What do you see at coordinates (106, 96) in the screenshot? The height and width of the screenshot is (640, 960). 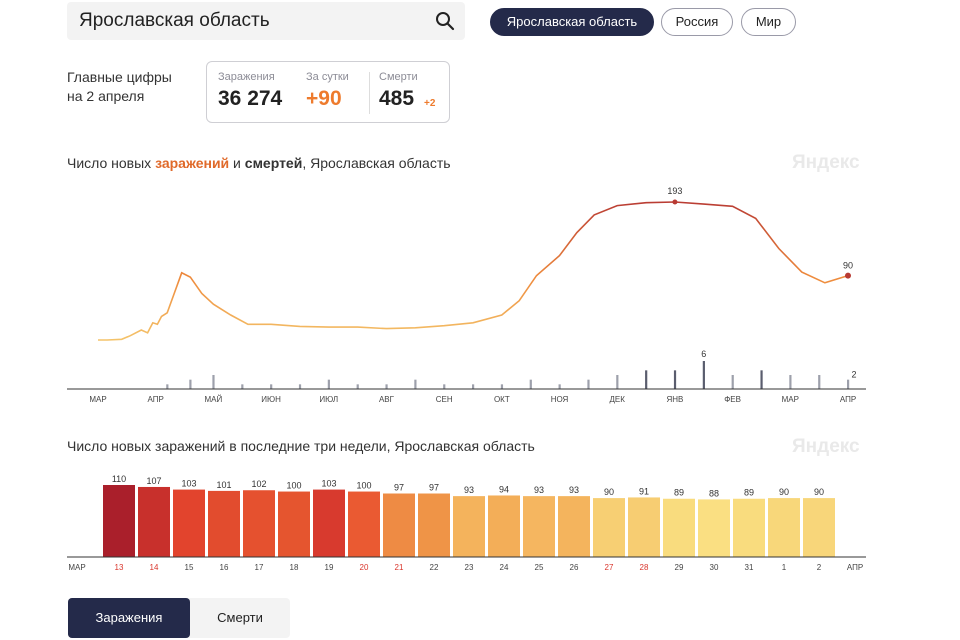 I see `headline-date: на 2 апреля` at bounding box center [106, 96].